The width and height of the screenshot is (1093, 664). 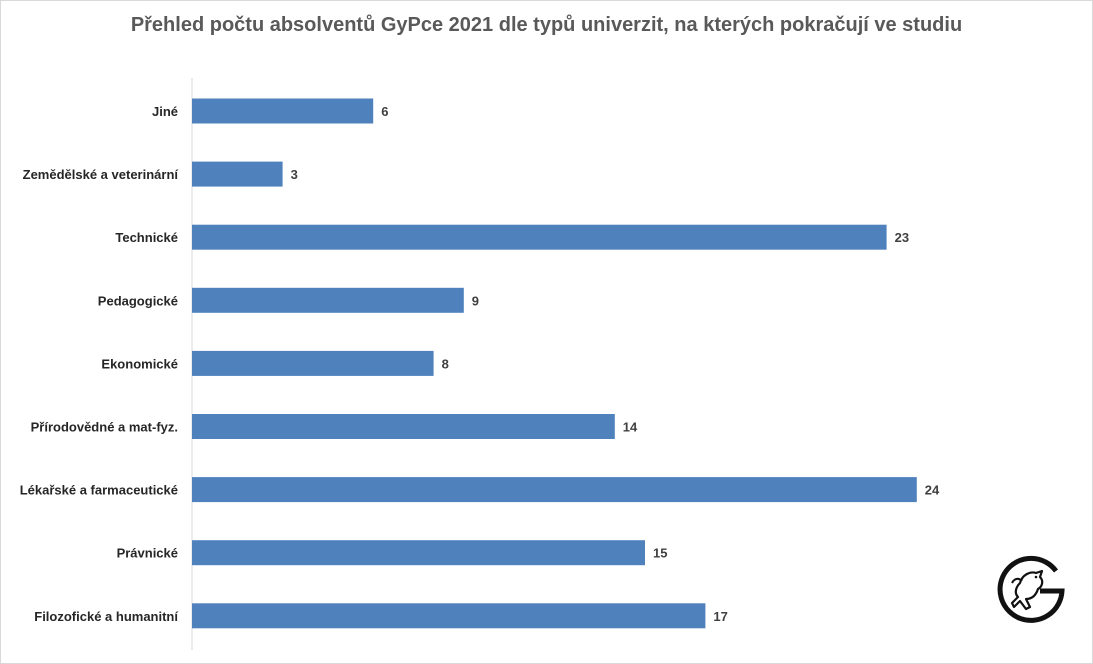 I want to click on data-label: 9, so click(x=475, y=300).